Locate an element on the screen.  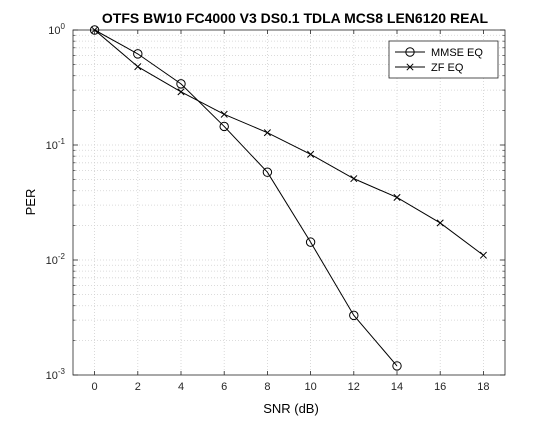
y-tick-label: 10⁻² is located at coordinates (56, 259).